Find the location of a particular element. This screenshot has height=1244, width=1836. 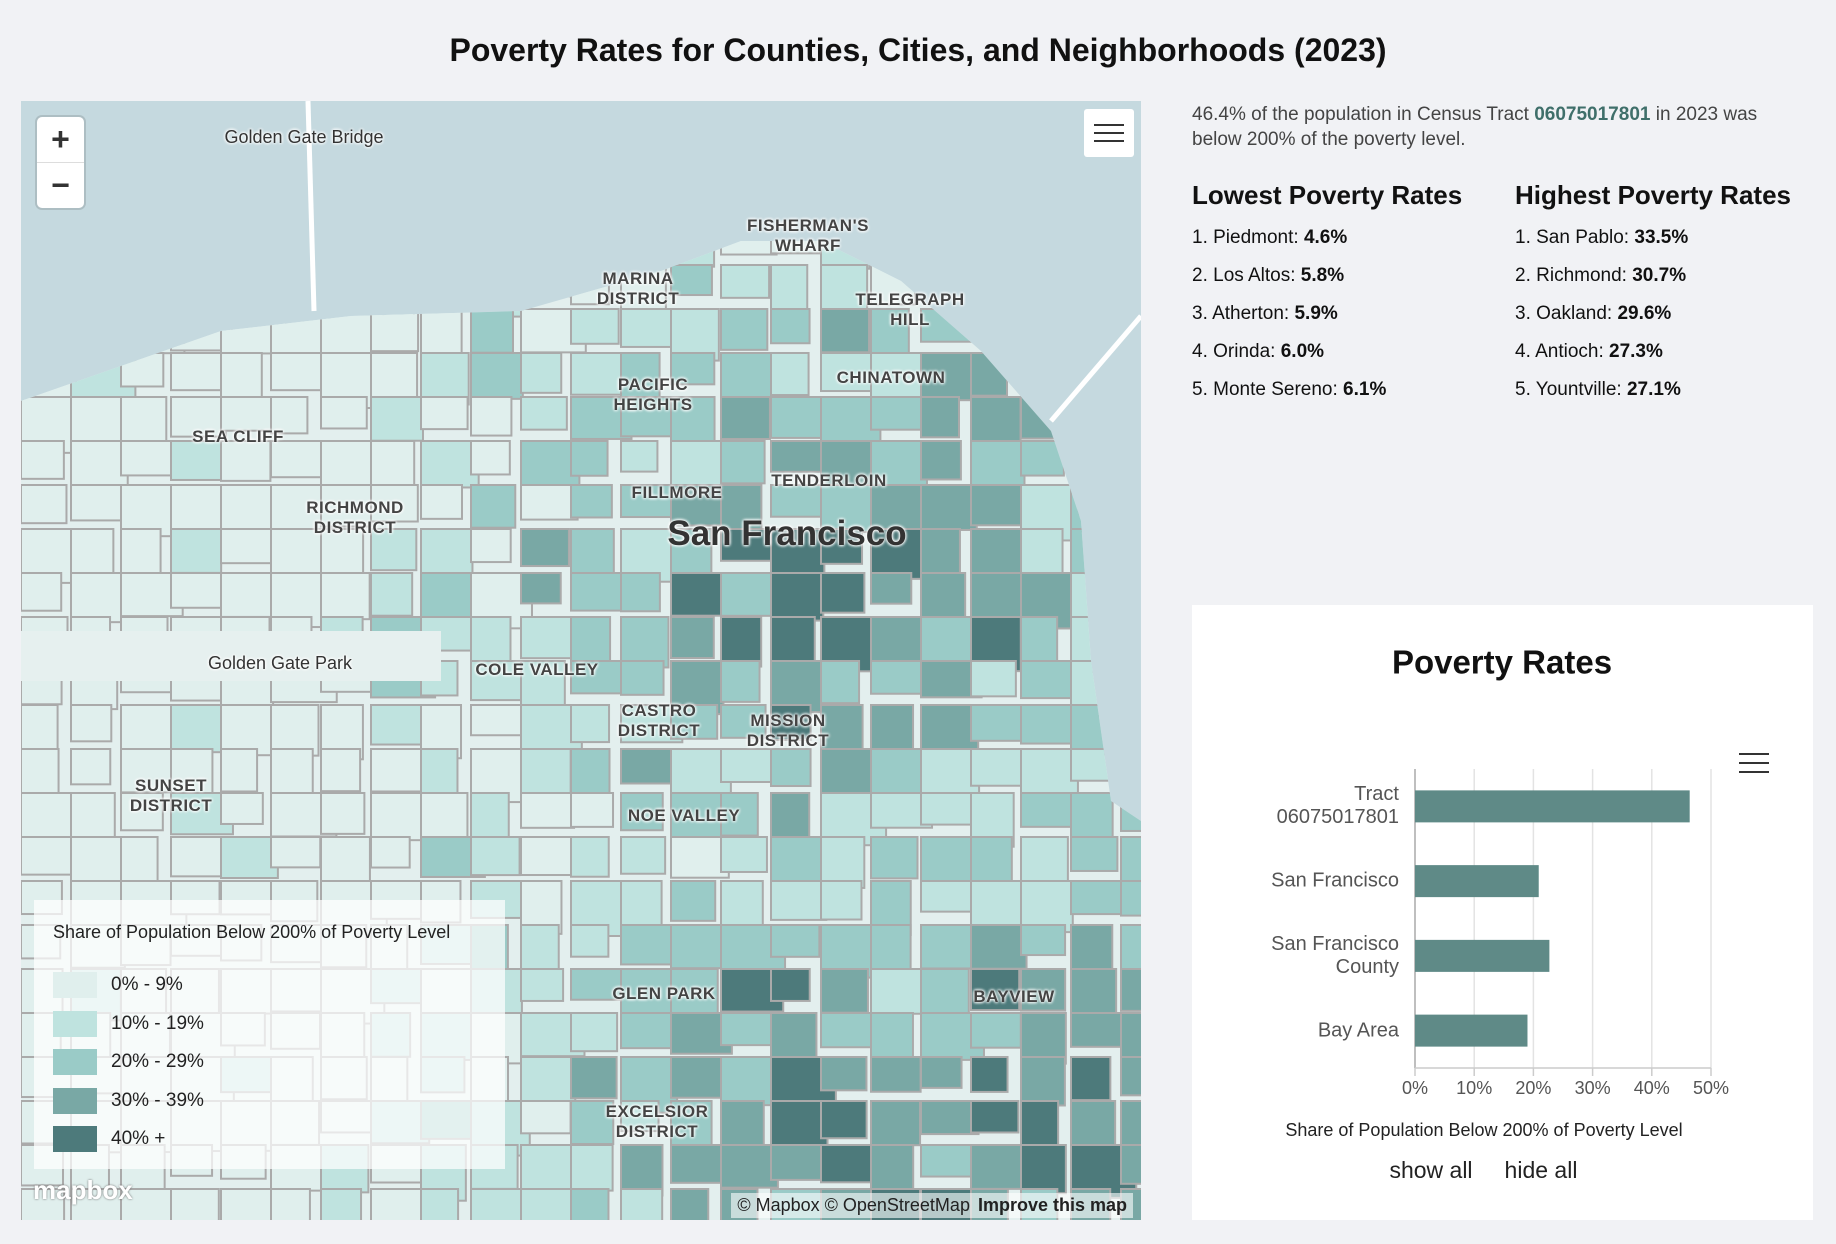

zoom-in: + is located at coordinates (60, 139).